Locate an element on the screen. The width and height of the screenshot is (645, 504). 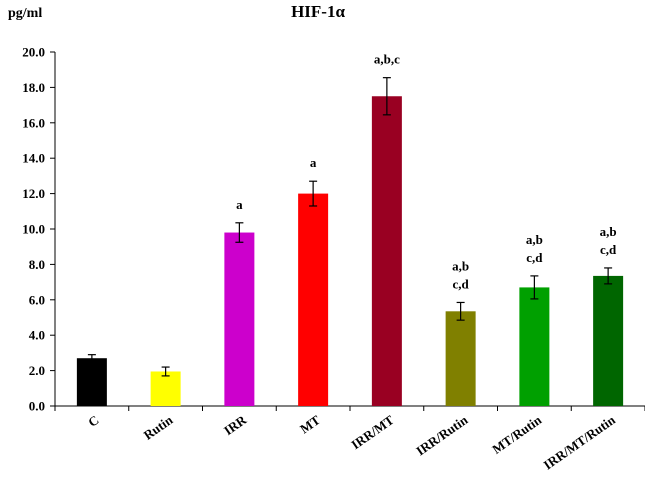
x-category-label: MT/Rutin is located at coordinates (516, 434).